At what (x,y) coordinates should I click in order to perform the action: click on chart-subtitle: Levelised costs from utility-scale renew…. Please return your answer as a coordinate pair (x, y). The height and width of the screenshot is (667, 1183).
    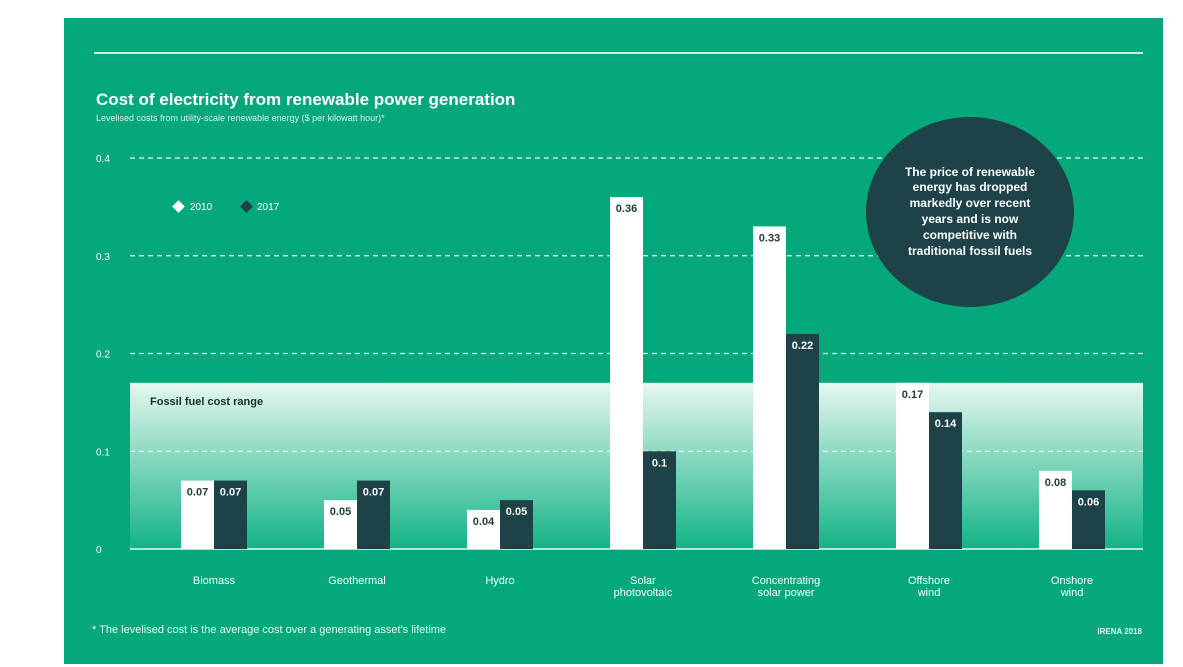
    Looking at the image, I should click on (240, 118).